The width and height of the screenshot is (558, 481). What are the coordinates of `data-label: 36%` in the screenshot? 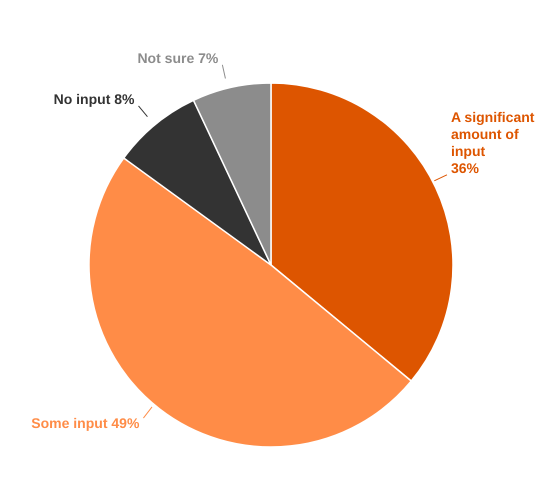 It's located at (465, 168).